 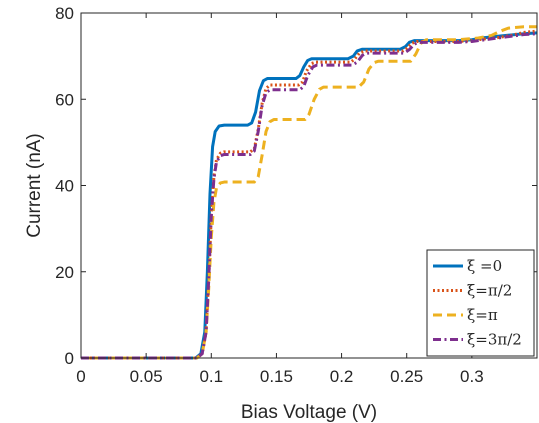 What do you see at coordinates (64, 13) in the screenshot?
I see `y-tick-label: 80` at bounding box center [64, 13].